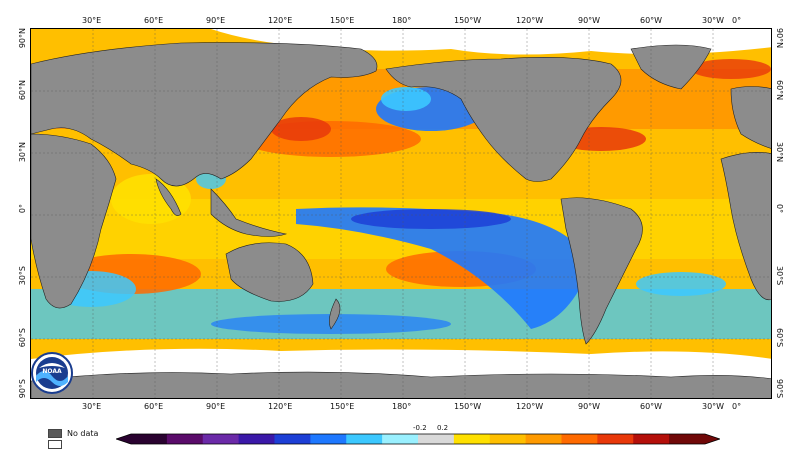 This screenshot has width=800, height=449. I want to click on colorbar-frame, so click(418, 439).